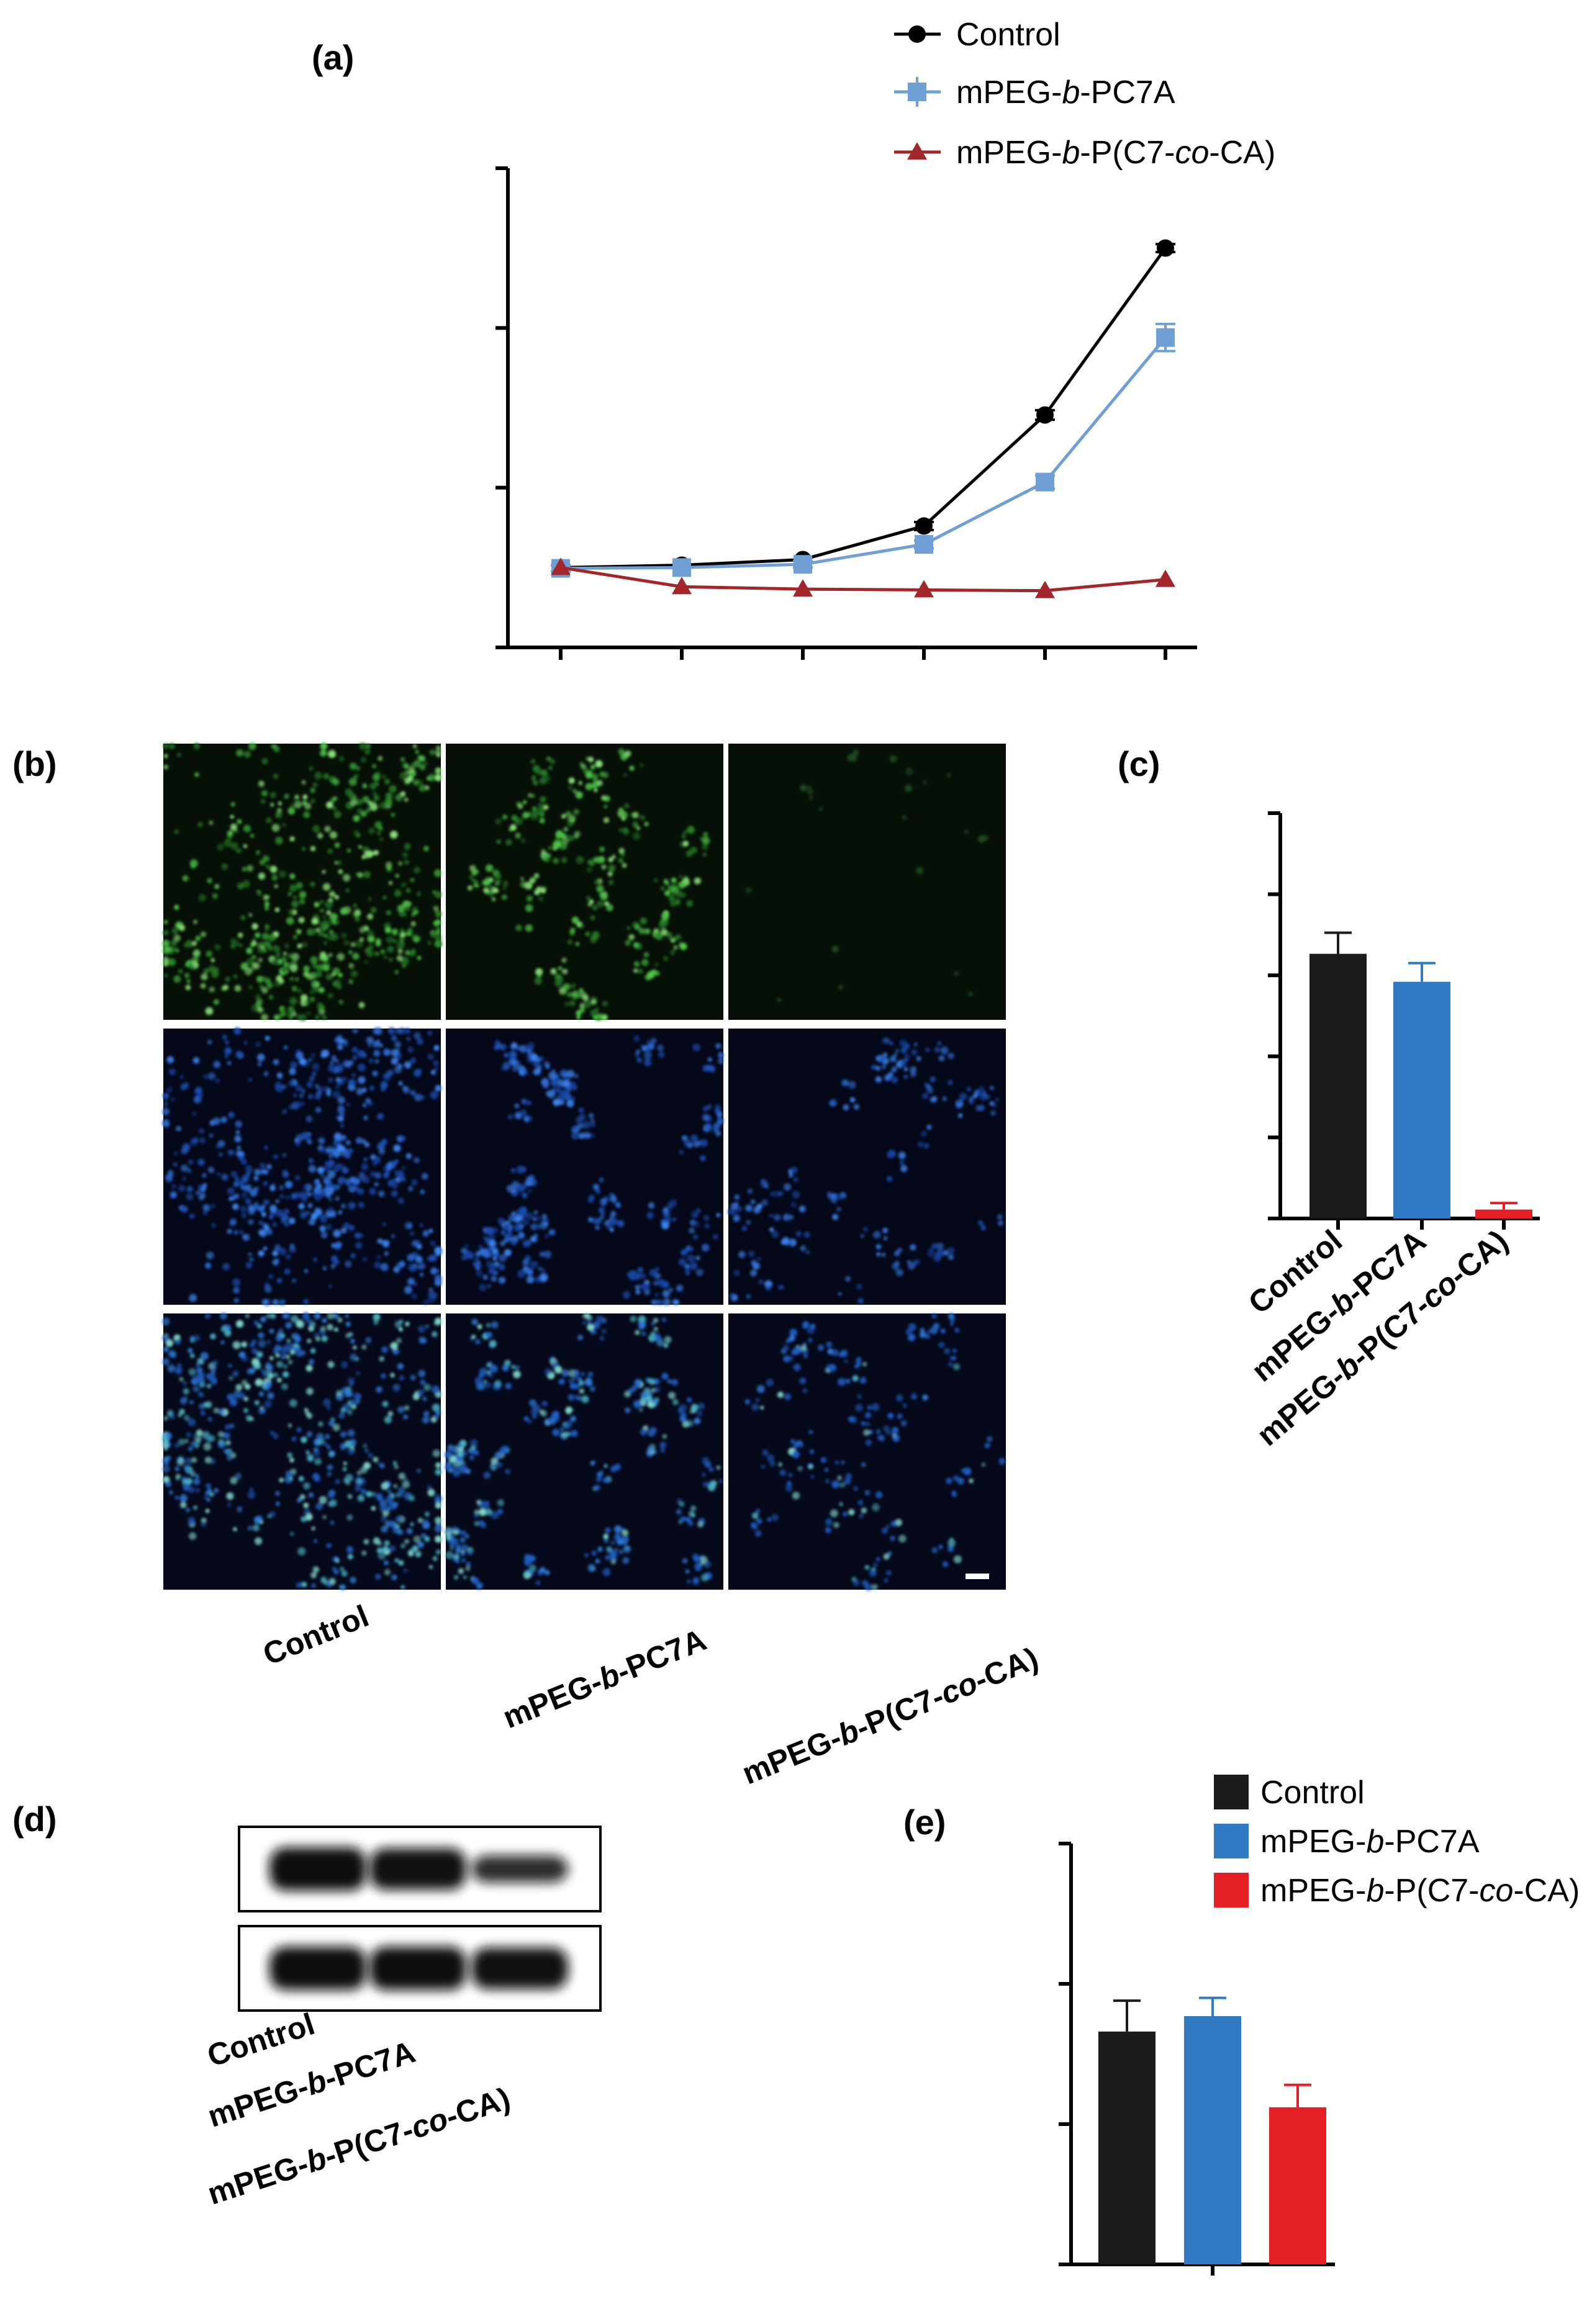 Image resolution: width=1592 pixels, height=2324 pixels. What do you see at coordinates (604, 1678) in the screenshot?
I see `column-label-1: mPEG-b-PC7A` at bounding box center [604, 1678].